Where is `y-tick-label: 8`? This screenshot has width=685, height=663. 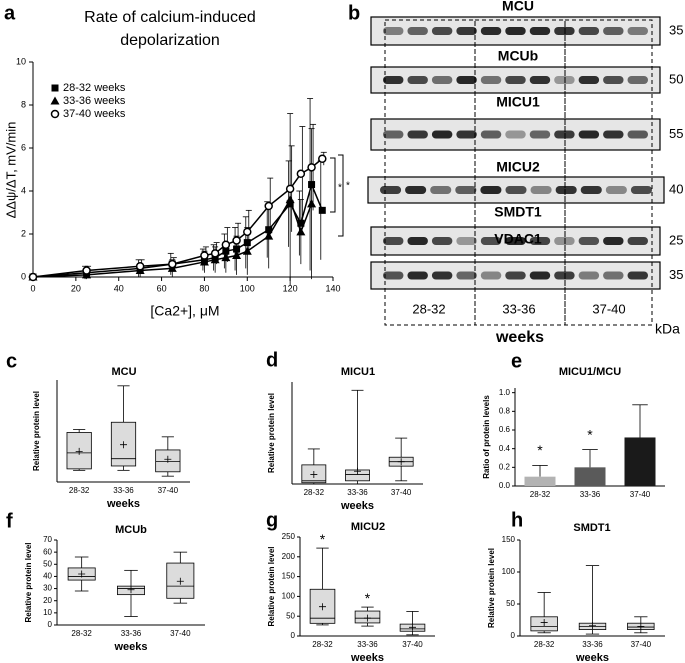
y-tick-label: 8 is located at coordinates (23, 104).